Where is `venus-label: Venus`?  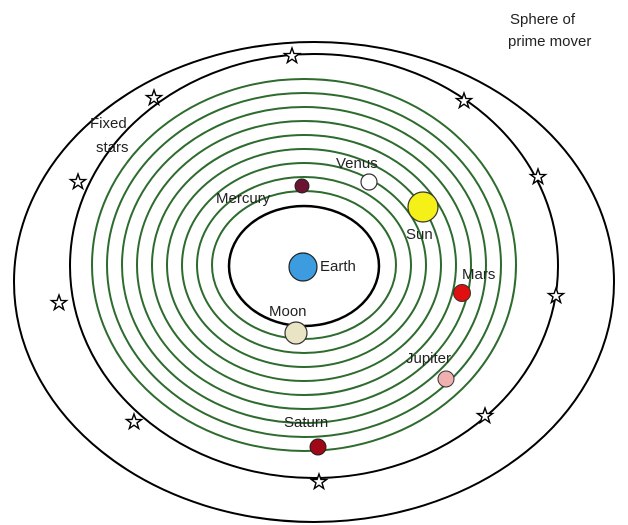
venus-label: Venus is located at coordinates (357, 163).